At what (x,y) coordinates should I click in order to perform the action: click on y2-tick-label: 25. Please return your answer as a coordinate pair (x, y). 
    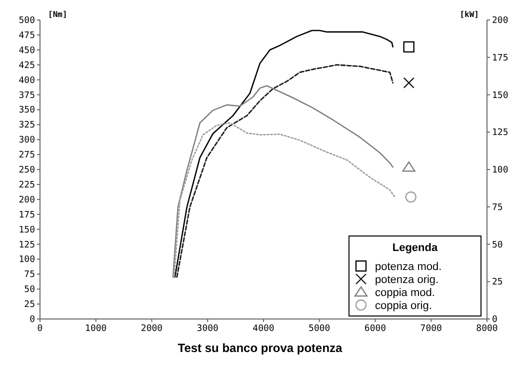
    Looking at the image, I should click on (497, 283).